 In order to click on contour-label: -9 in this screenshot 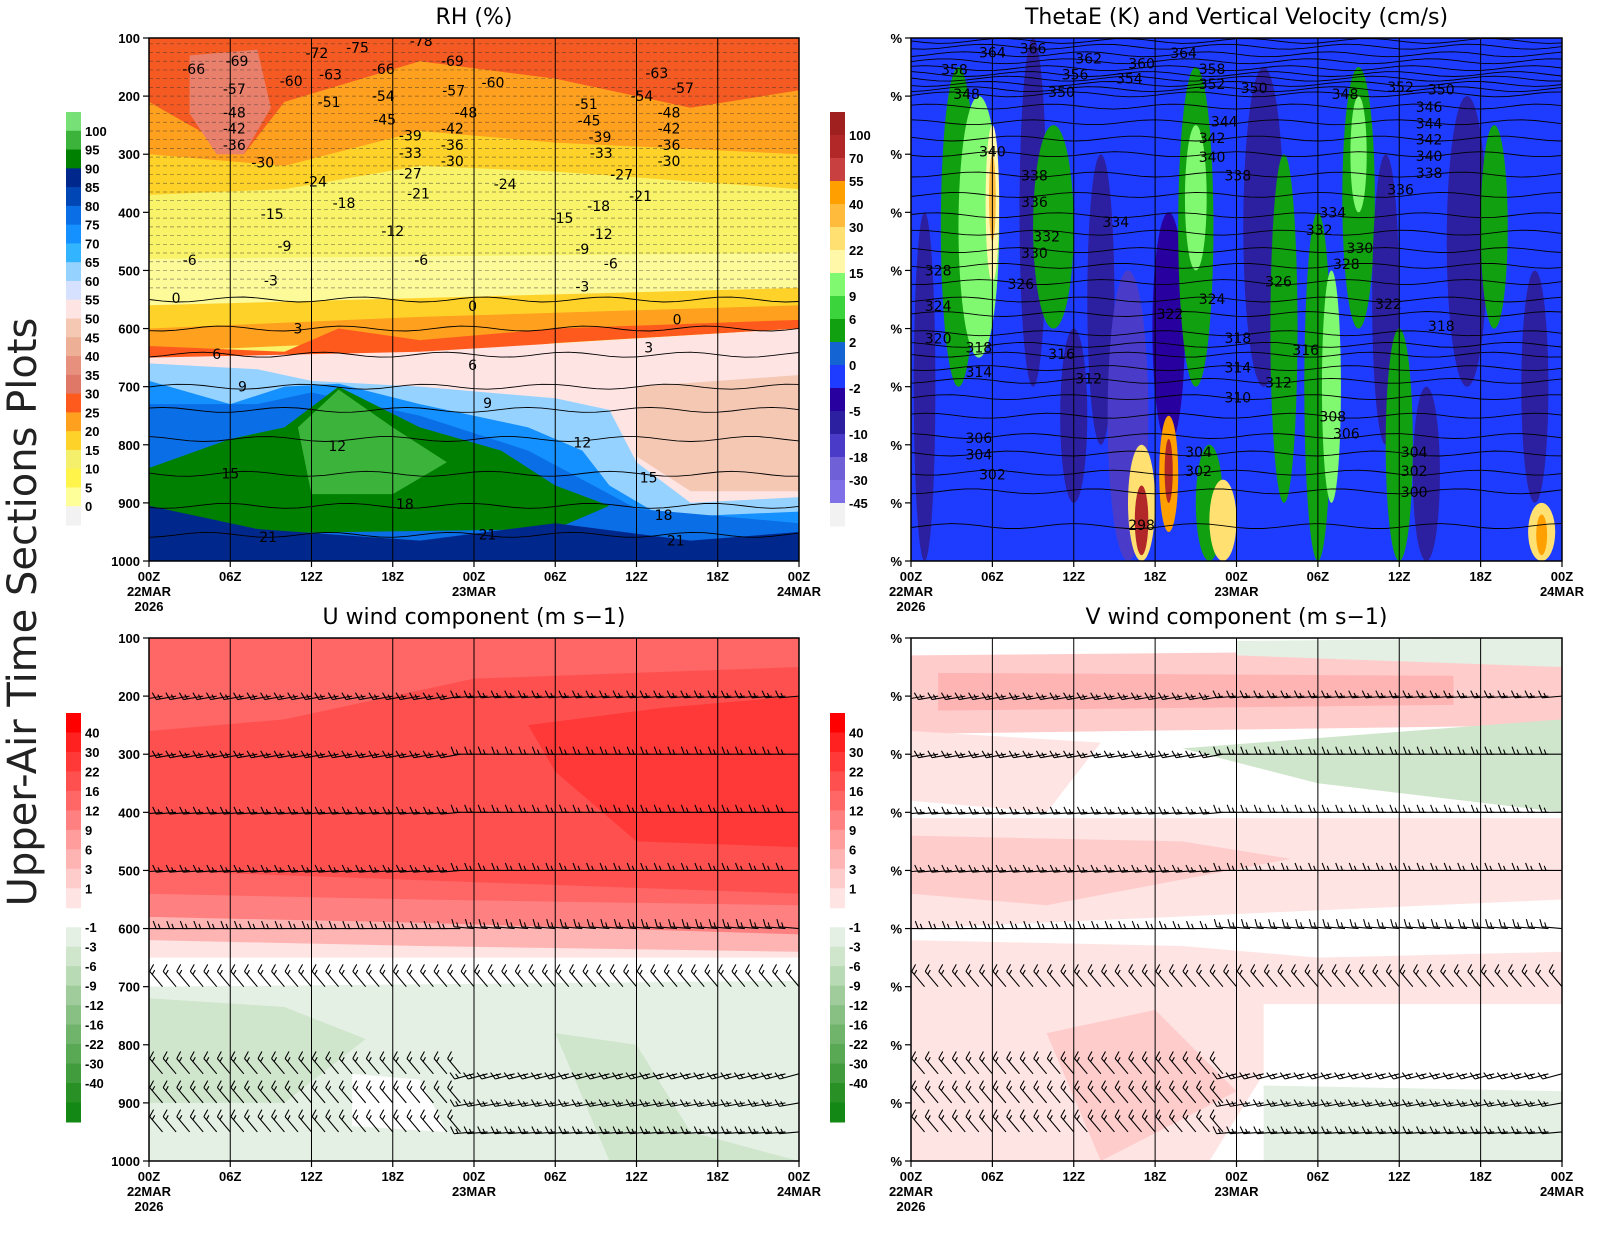, I will do `click(284, 247)`.